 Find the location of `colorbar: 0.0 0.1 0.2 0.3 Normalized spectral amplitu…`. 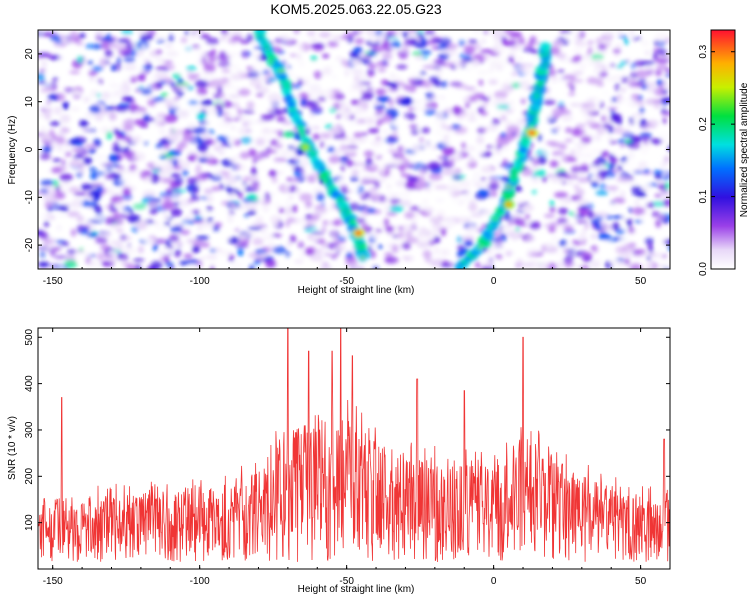

colorbar: 0.0 0.1 0.2 0.3 Normalized spectral amplitu… is located at coordinates (724, 152).